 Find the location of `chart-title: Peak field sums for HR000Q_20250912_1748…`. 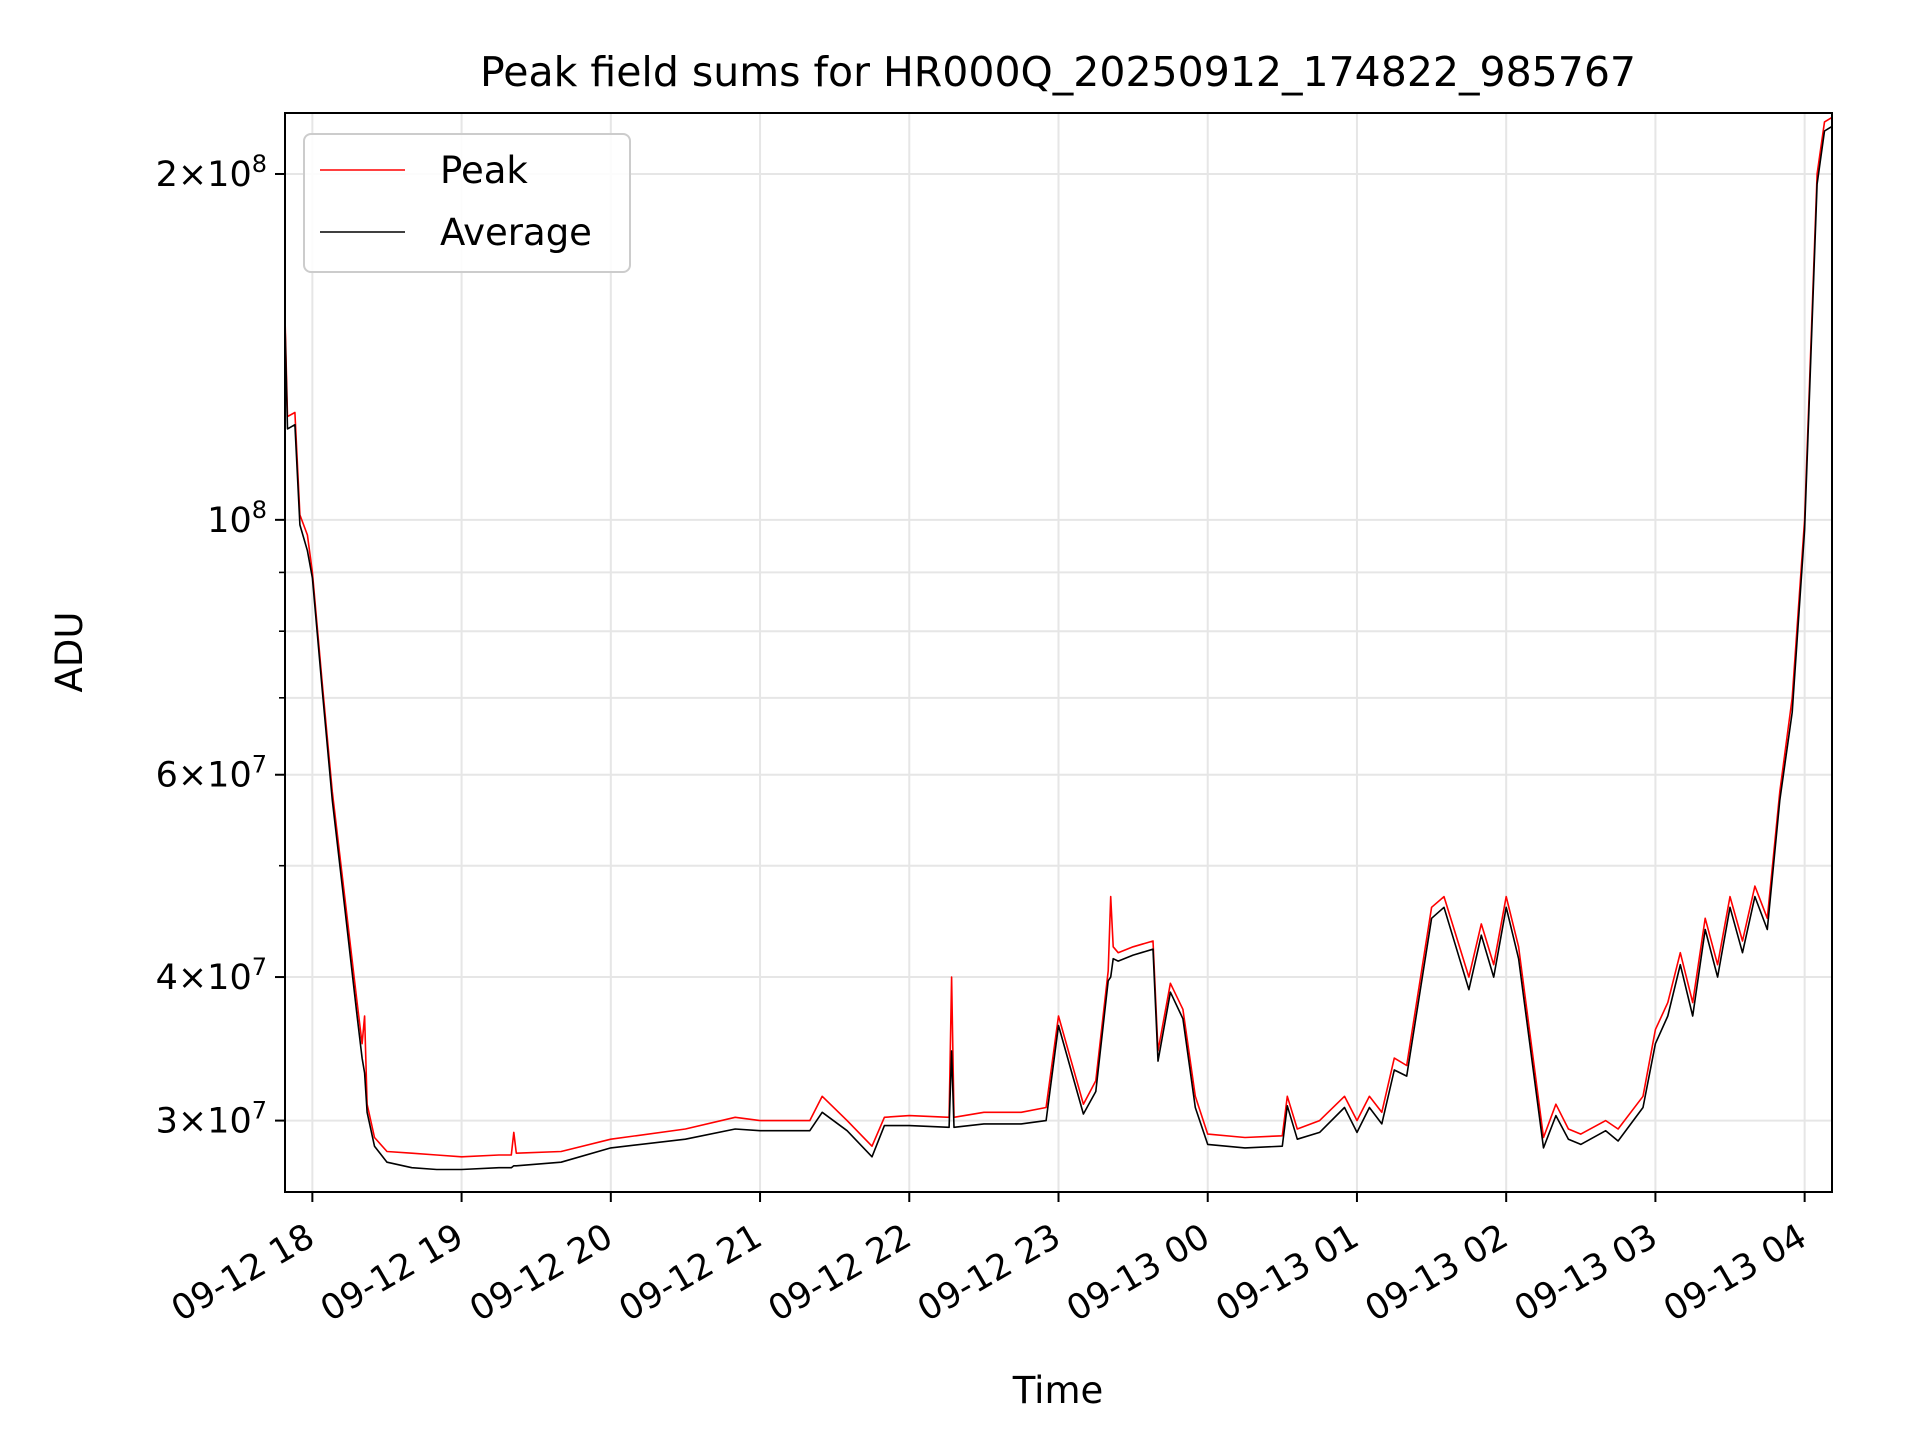

chart-title: Peak field sums for HR000Q_20250912_1748… is located at coordinates (1058, 72).